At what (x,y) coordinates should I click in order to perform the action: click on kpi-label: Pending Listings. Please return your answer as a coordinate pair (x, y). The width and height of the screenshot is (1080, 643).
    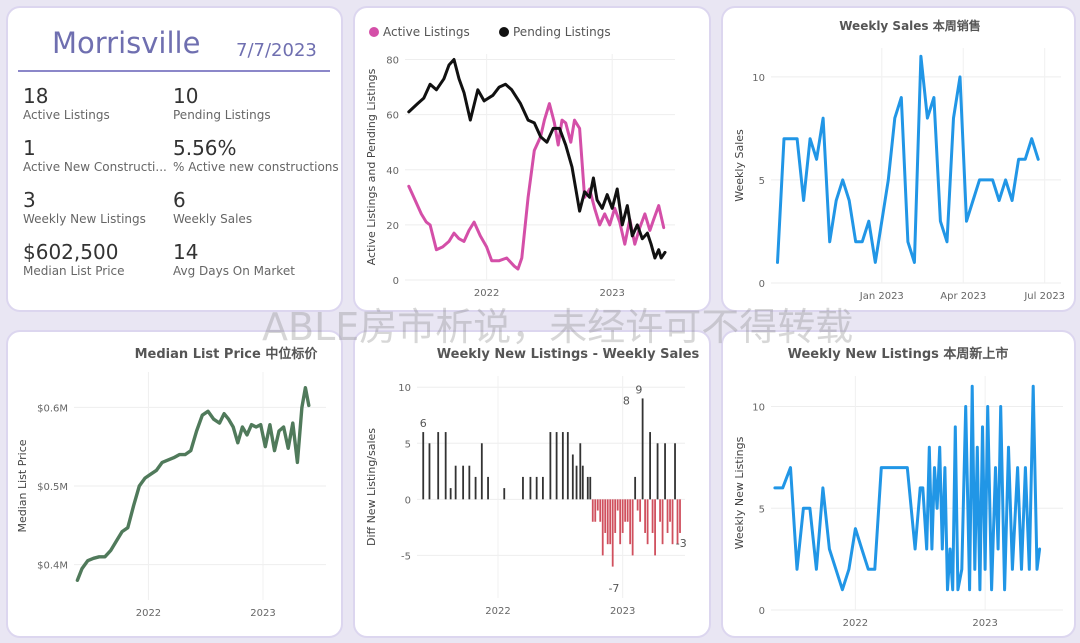
    Looking at the image, I should click on (222, 115).